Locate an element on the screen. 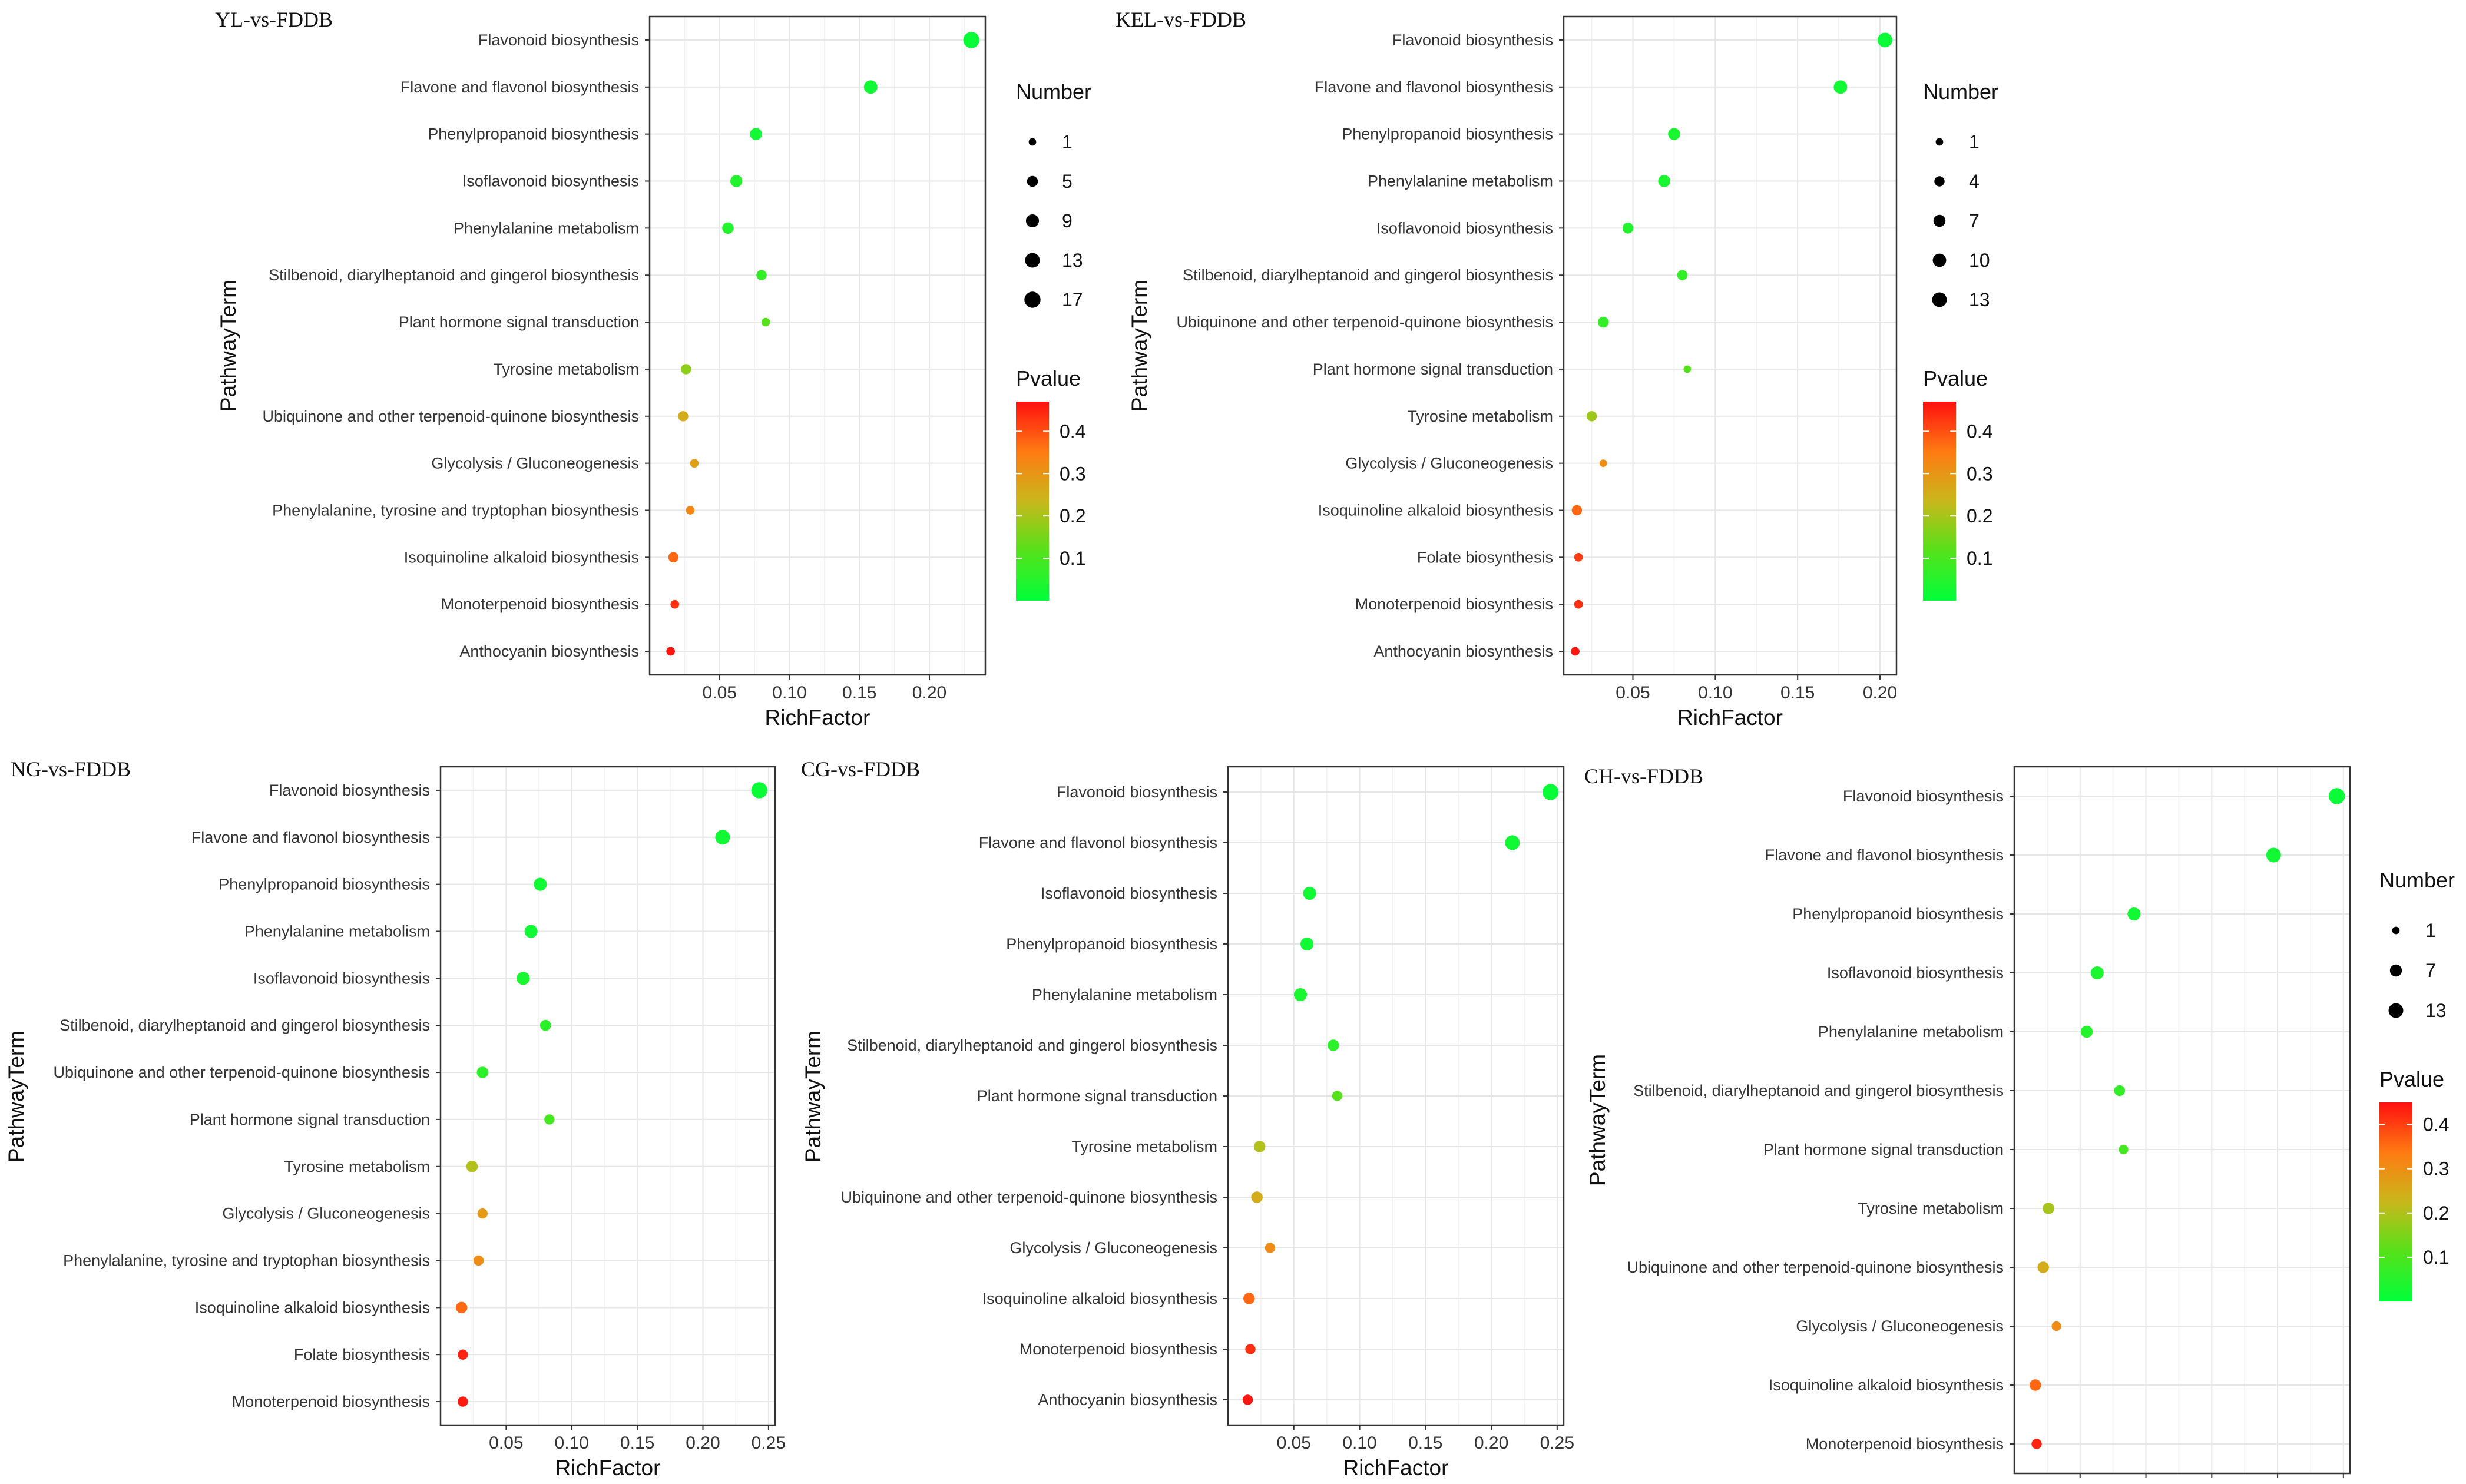 The image size is (2466, 1484). x-tick-label: 0.05 is located at coordinates (720, 693).